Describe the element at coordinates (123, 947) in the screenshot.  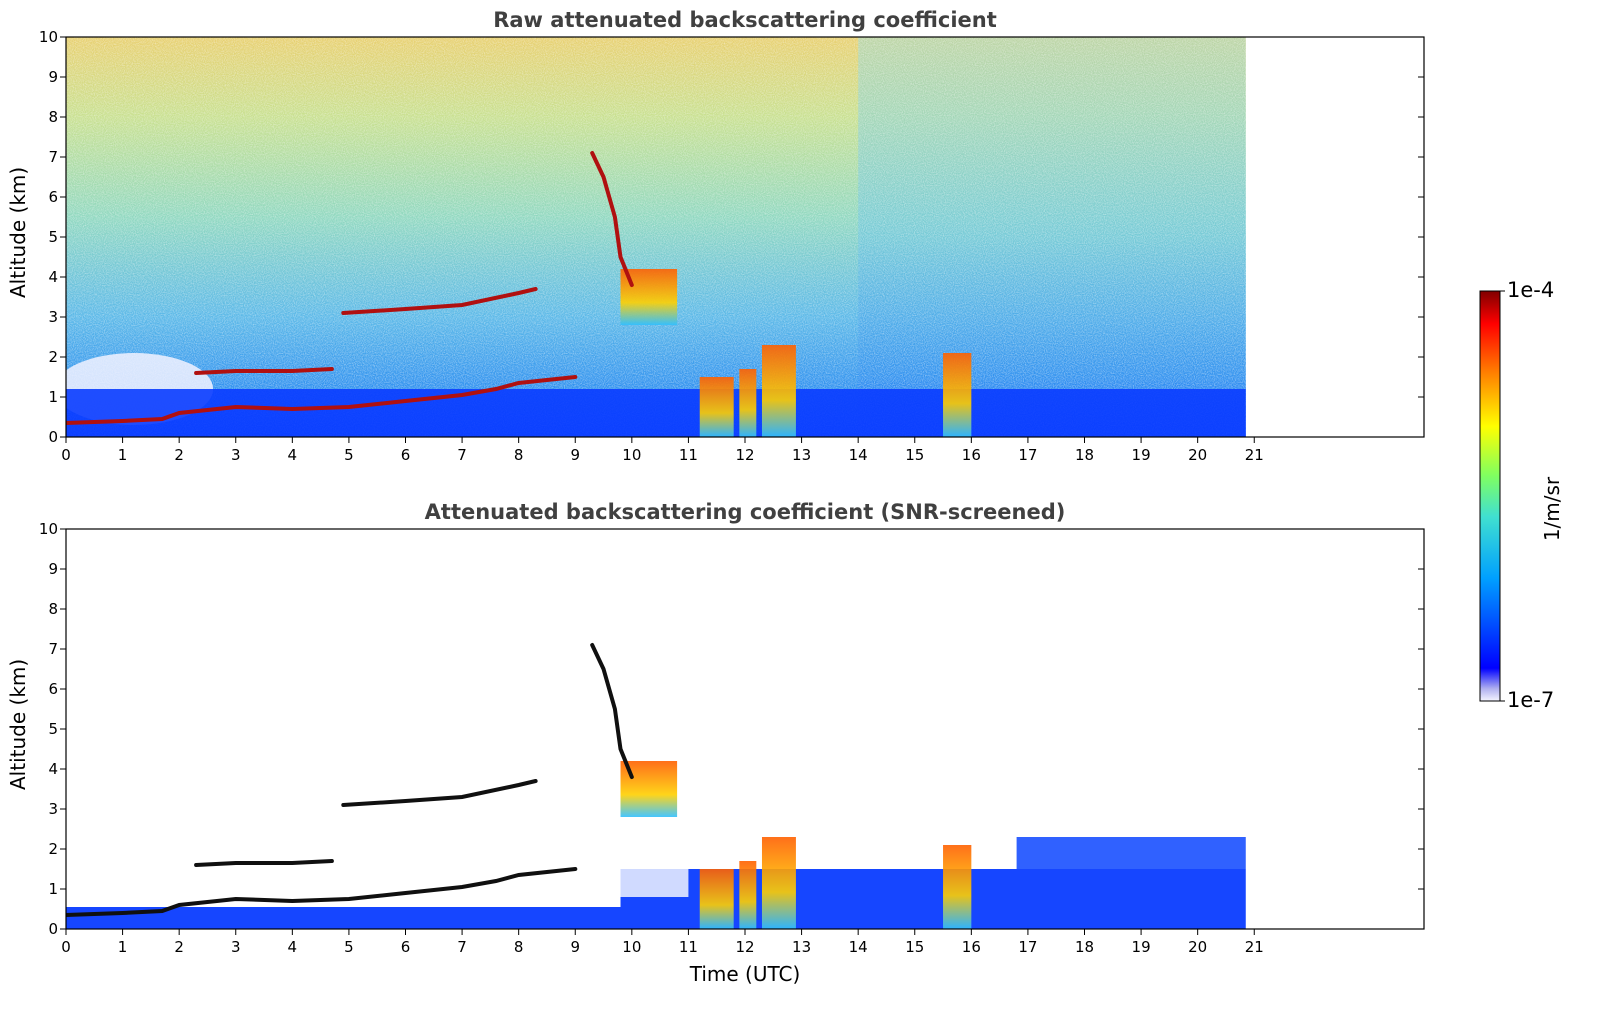
I see `bottom-x-tick-label: 1` at that location.